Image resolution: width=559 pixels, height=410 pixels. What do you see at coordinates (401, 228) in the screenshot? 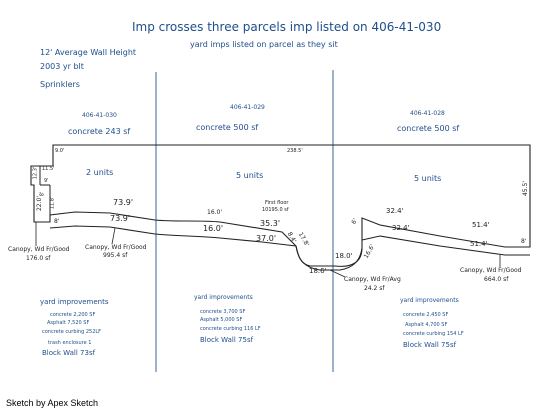
I see `dim-seg-32-inner: 32.4'` at bounding box center [401, 228].